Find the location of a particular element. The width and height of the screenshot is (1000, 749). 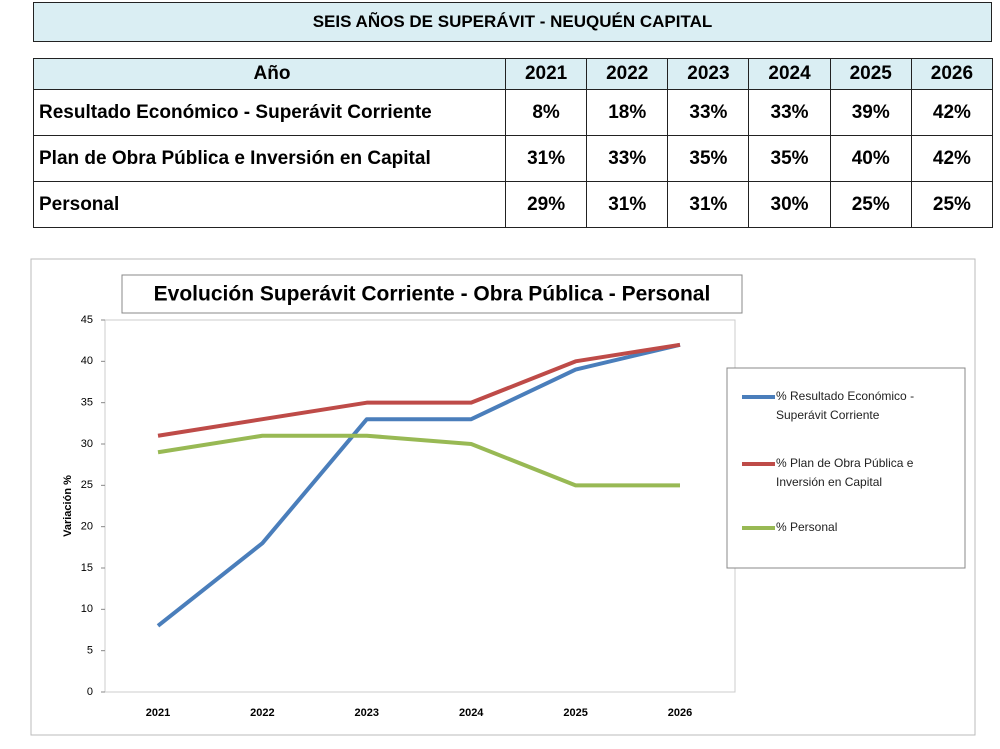

table-cell: 33% is located at coordinates (789, 112).